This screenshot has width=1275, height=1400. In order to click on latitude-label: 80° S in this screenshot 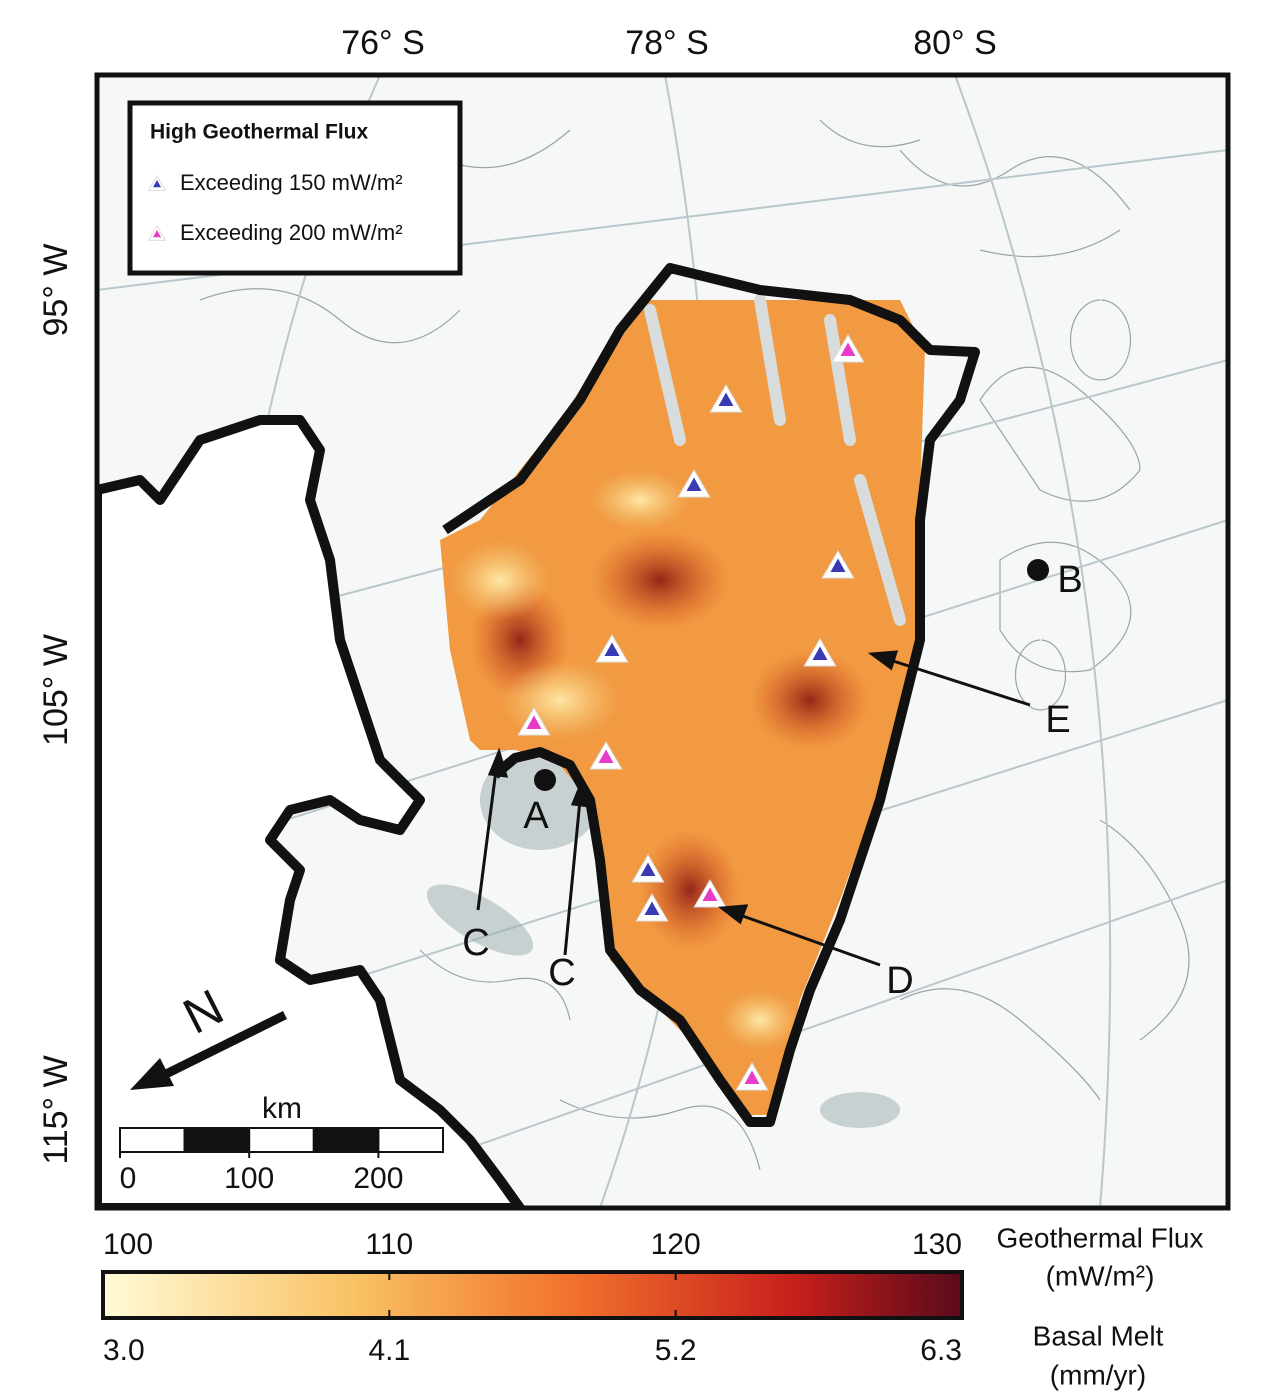, I will do `click(955, 43)`.